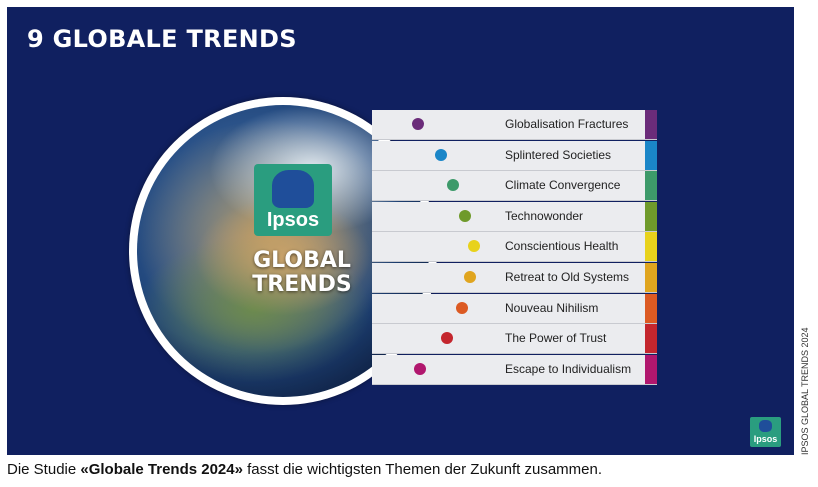 Image resolution: width=818 pixels, height=487 pixels. What do you see at coordinates (567, 124) in the screenshot?
I see `trend-label: Globalisation Fractures` at bounding box center [567, 124].